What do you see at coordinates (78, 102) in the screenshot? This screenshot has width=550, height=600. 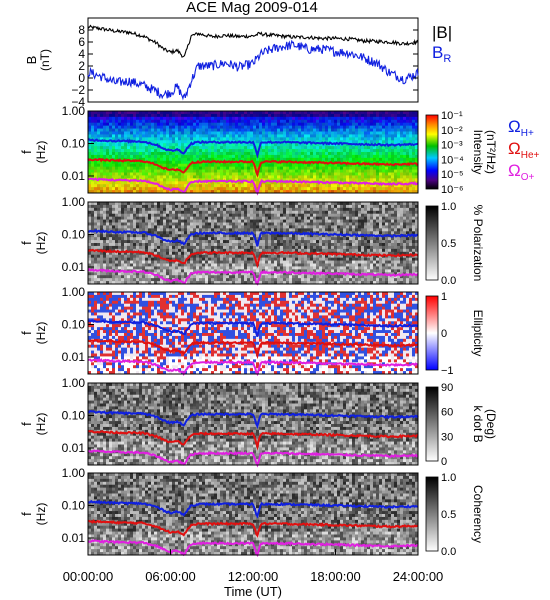 I see `b-tick-label: −4` at bounding box center [78, 102].